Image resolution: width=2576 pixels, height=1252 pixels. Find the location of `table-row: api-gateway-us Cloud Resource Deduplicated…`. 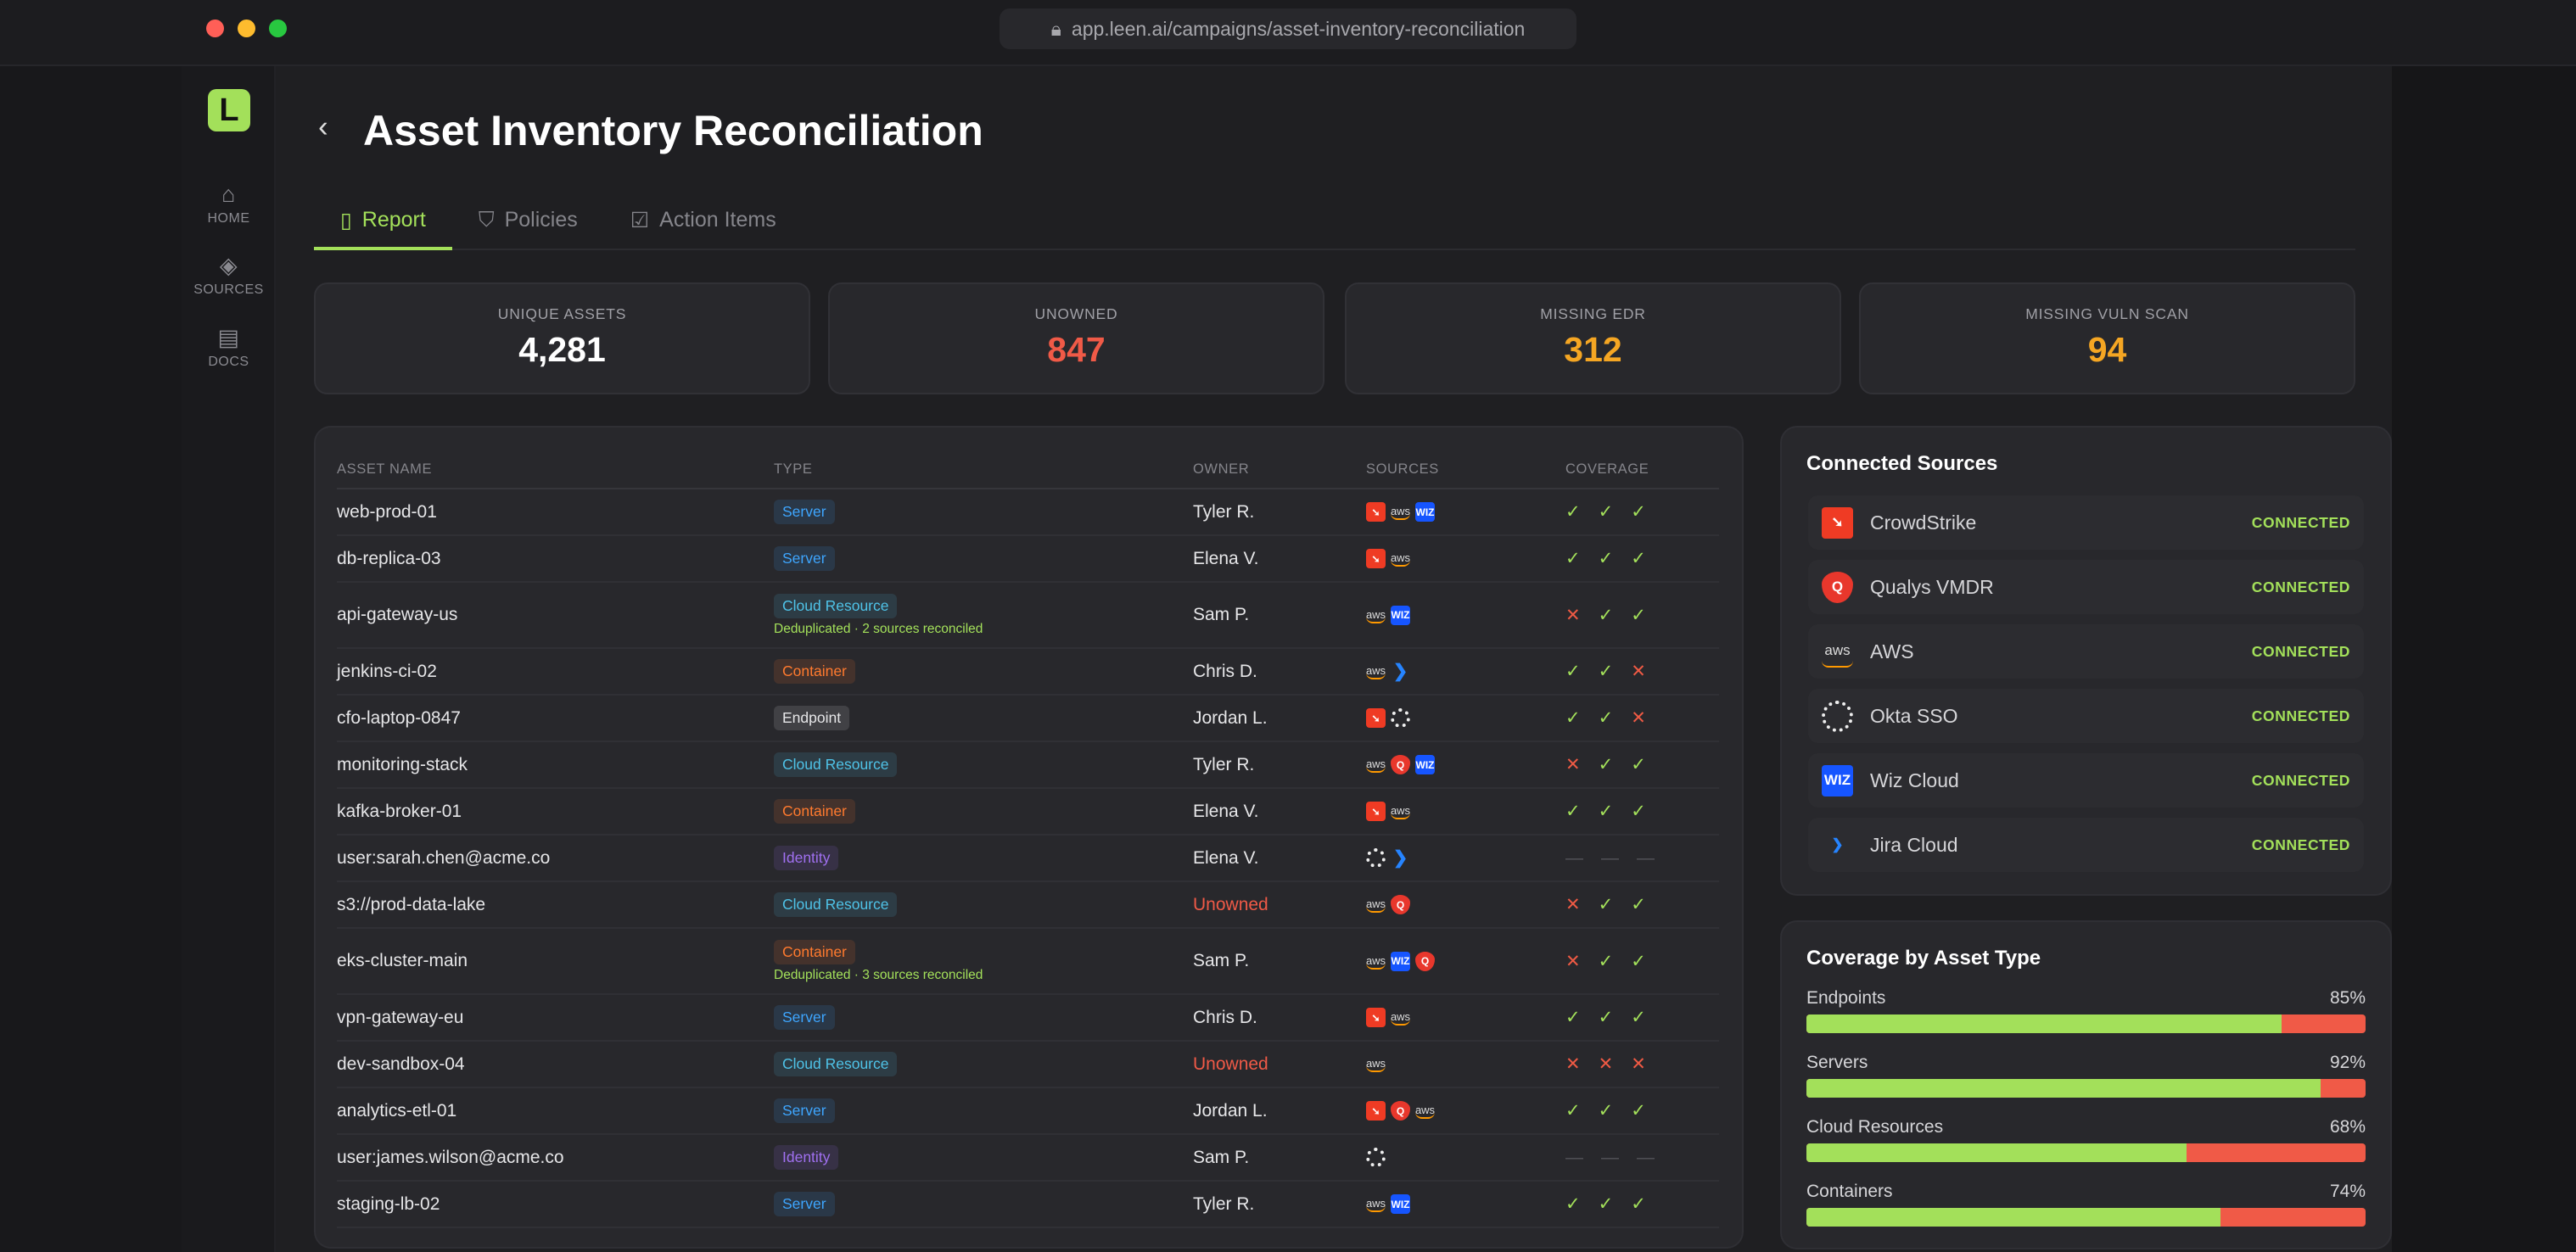

table-row: api-gateway-us Cloud Resource Deduplicated… is located at coordinates (1028, 615).